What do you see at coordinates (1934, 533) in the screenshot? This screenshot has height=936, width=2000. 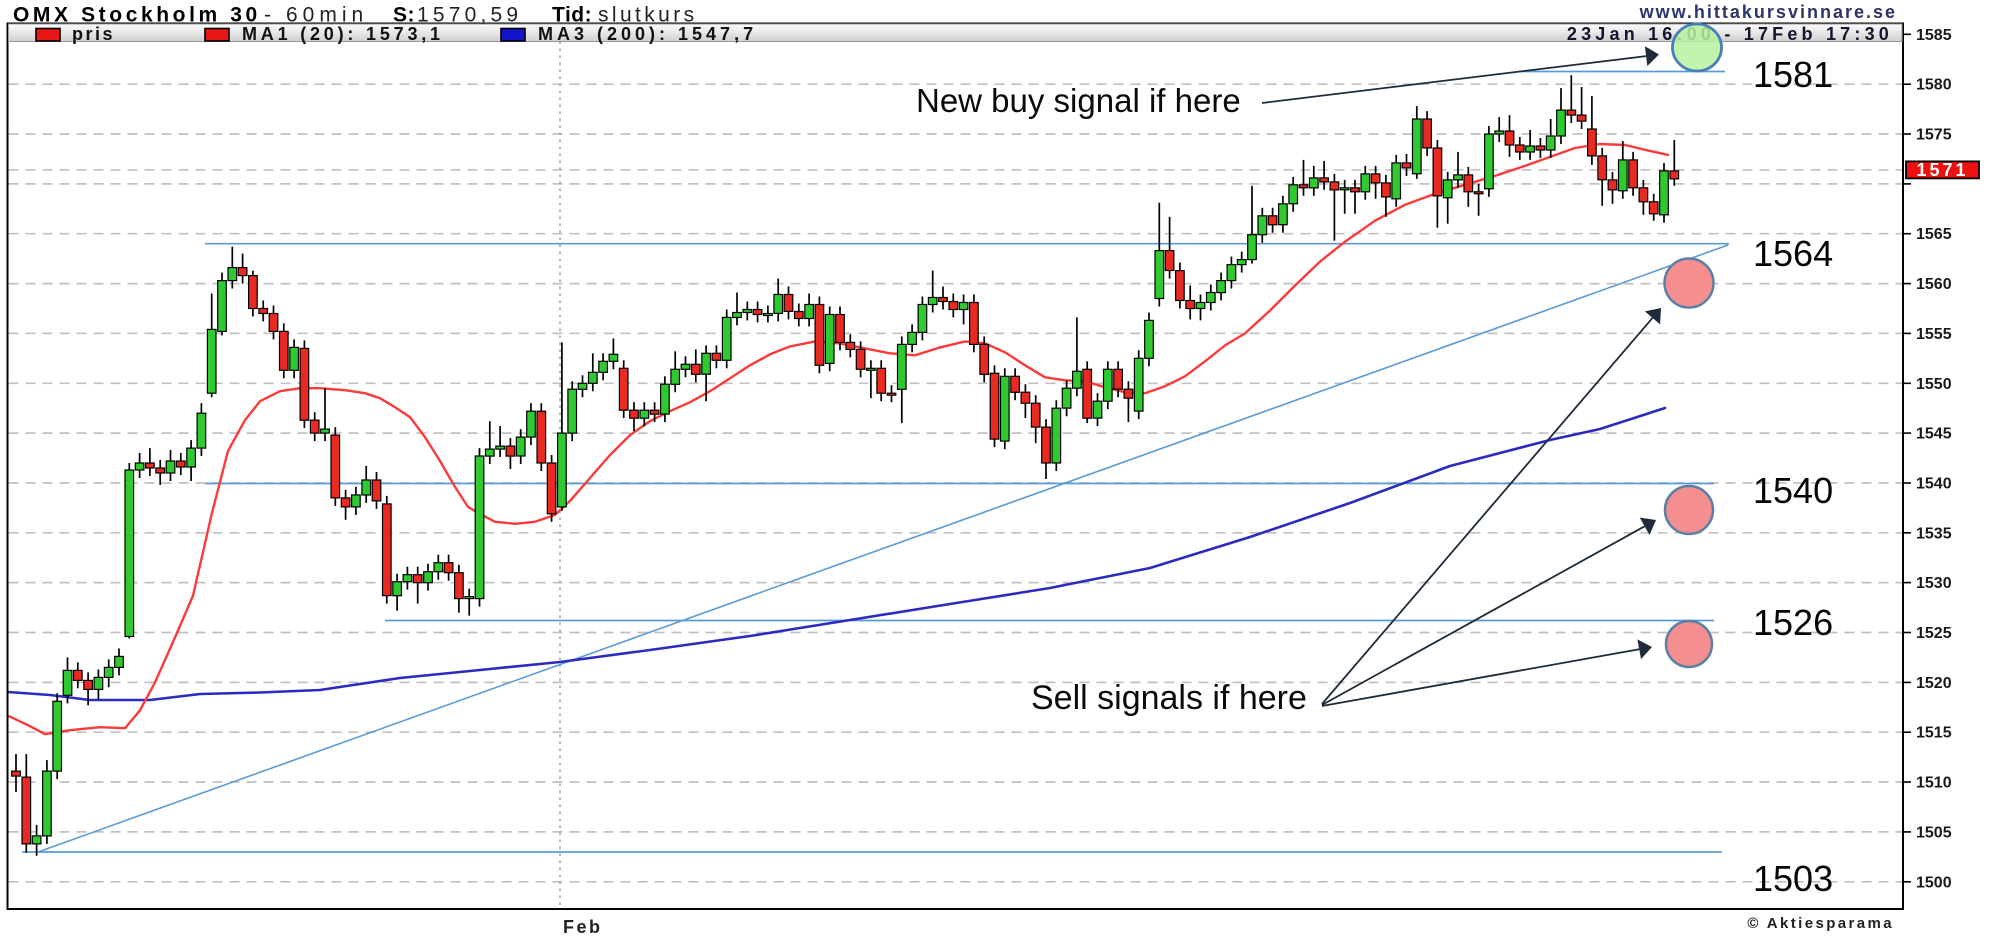 I see `svg-text: 1535` at bounding box center [1934, 533].